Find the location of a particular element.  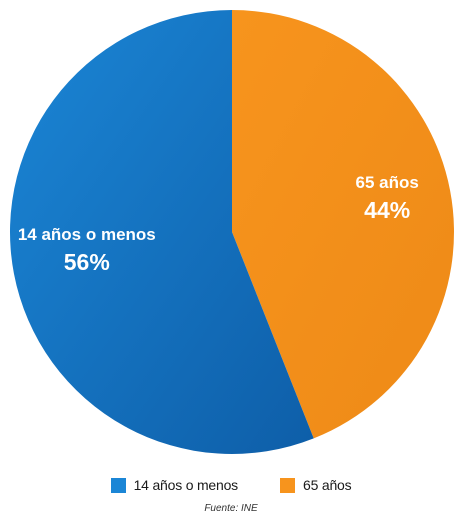

legend: 14 años o menos 65 años is located at coordinates (231, 485).